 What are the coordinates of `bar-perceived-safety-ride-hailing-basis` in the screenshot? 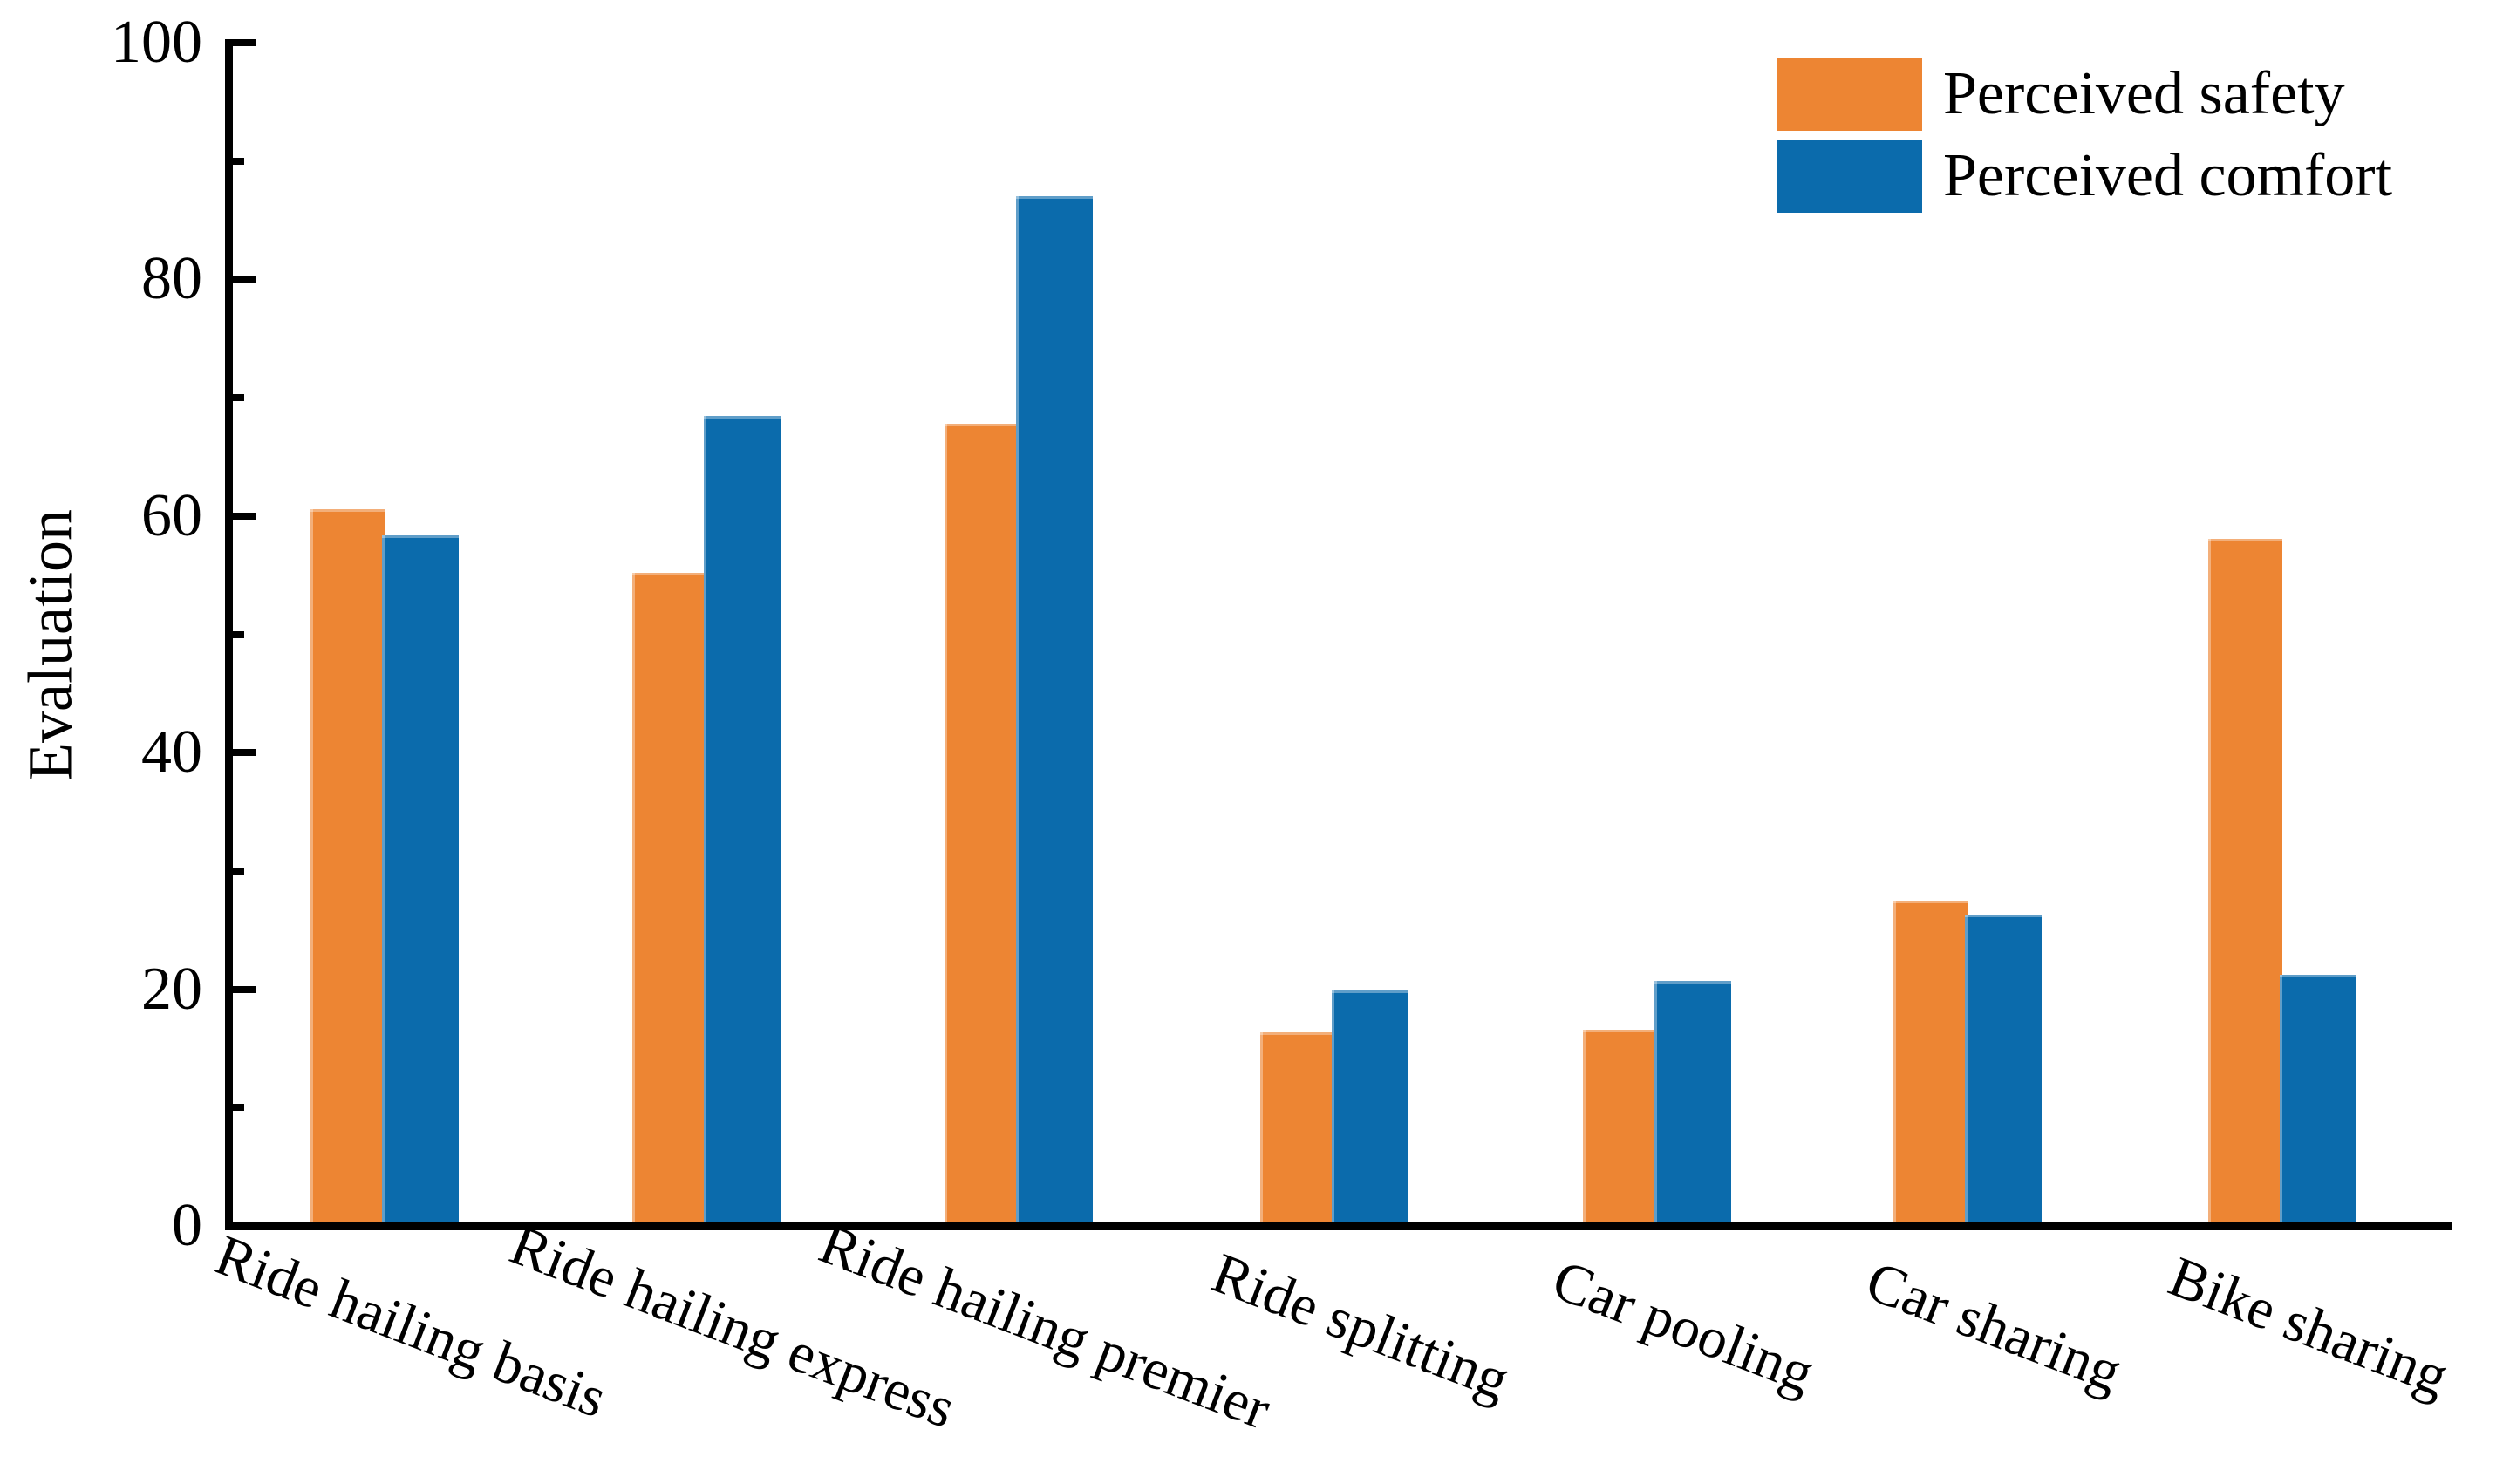 It's located at (347, 865).